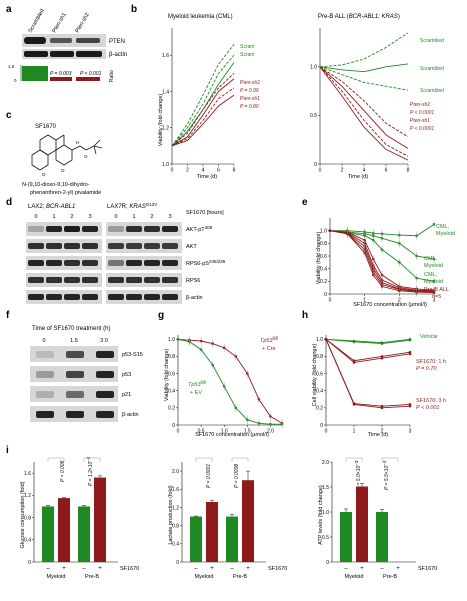 This screenshot has height=601, width=467. I want to click on cell-line-name: LAX7R;, so click(118, 207).